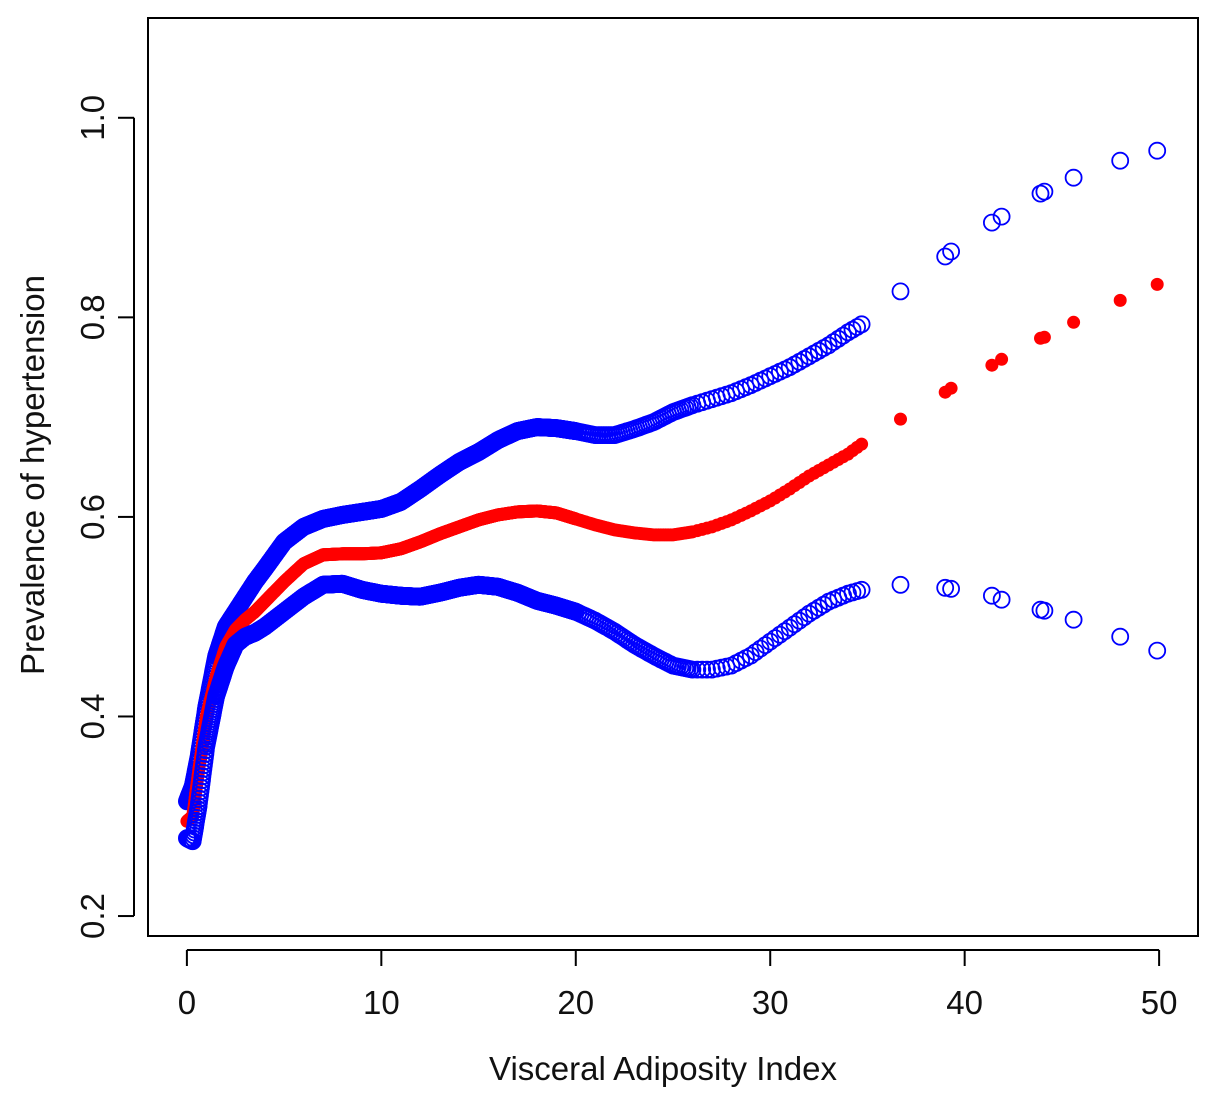 The width and height of the screenshot is (1215, 1098). Describe the element at coordinates (1159, 1002) in the screenshot. I see `x-tick-label: 50` at that location.